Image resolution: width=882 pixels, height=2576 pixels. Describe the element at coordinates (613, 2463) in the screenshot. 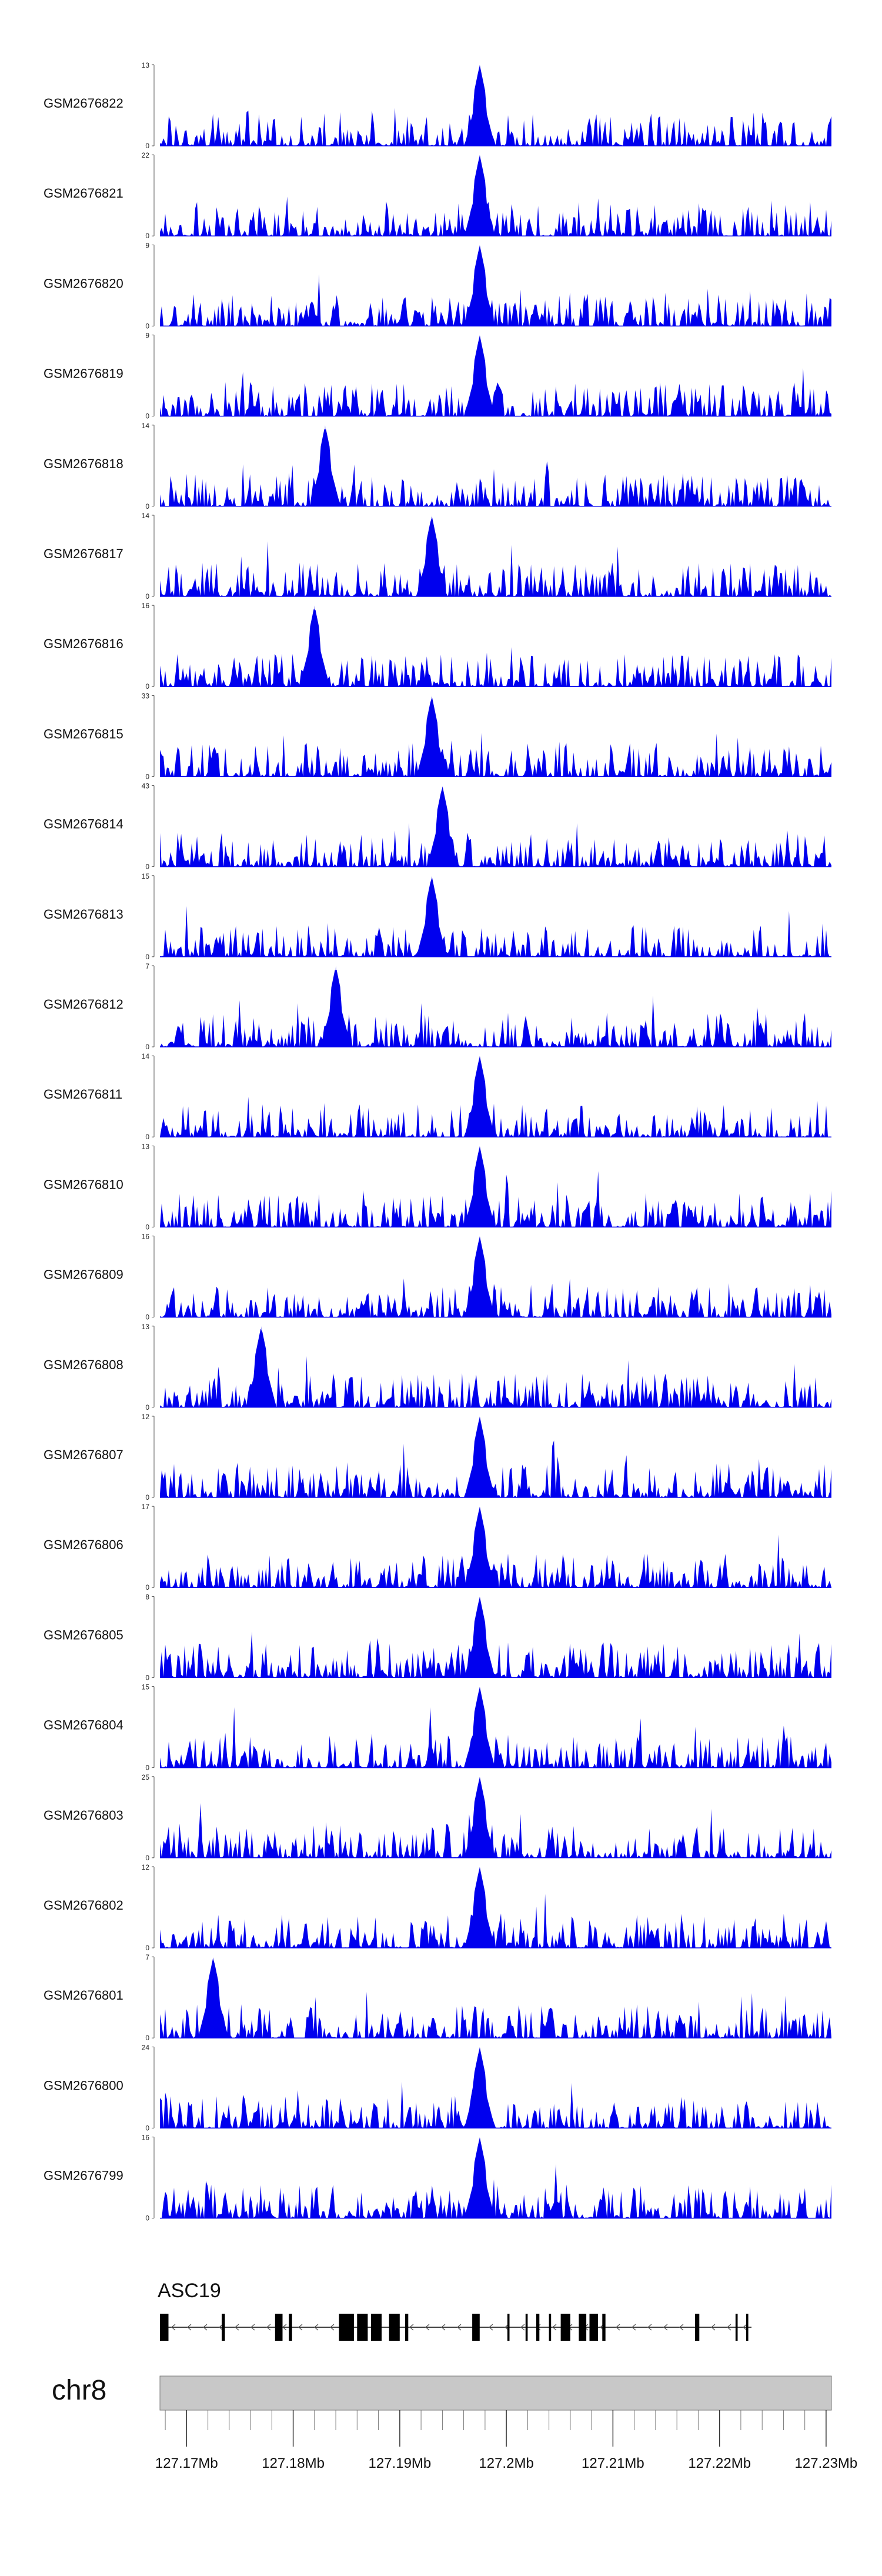

I see `x-tick-label: 127.21Mb` at that location.